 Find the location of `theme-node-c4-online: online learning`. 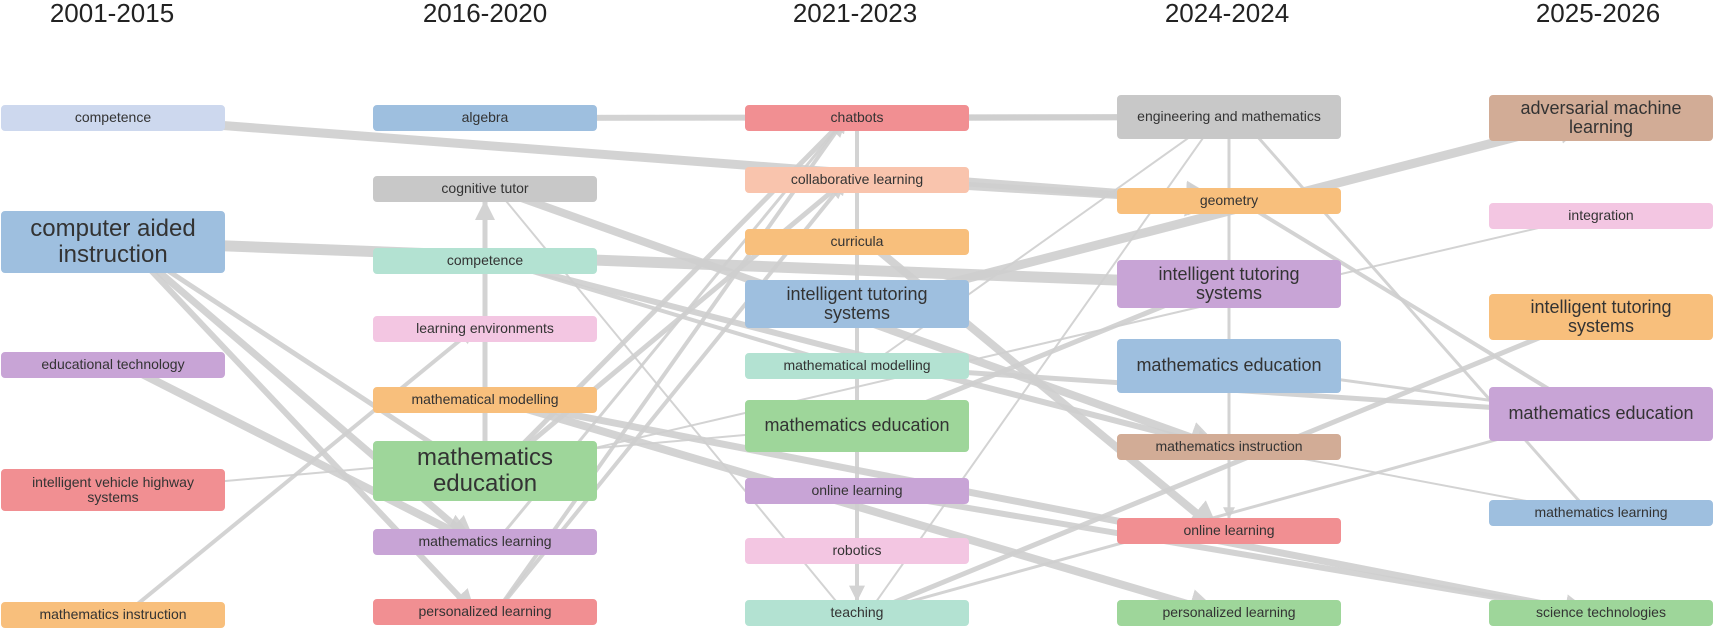

theme-node-c4-online: online learning is located at coordinates (1229, 531).